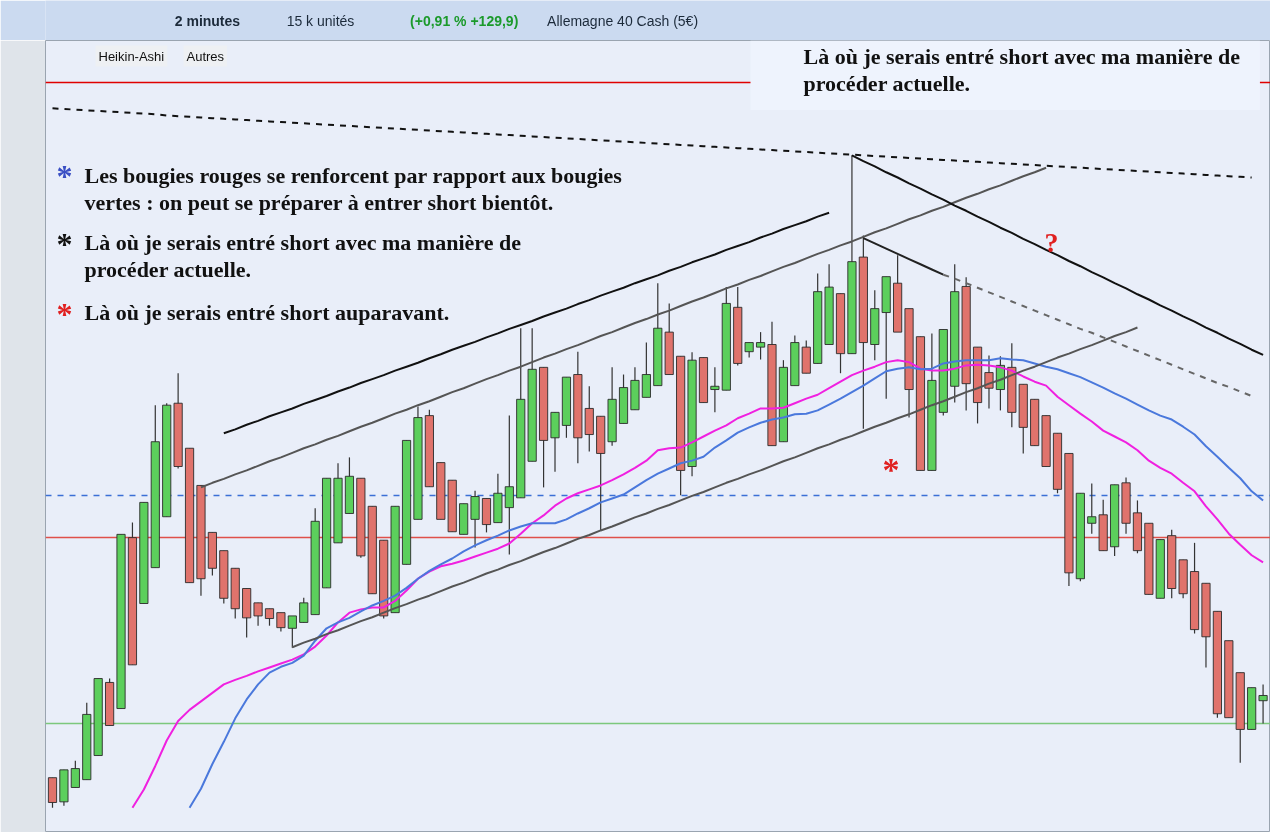  Describe the element at coordinates (1051, 242) in the screenshot. I see `annotation: ?` at that location.